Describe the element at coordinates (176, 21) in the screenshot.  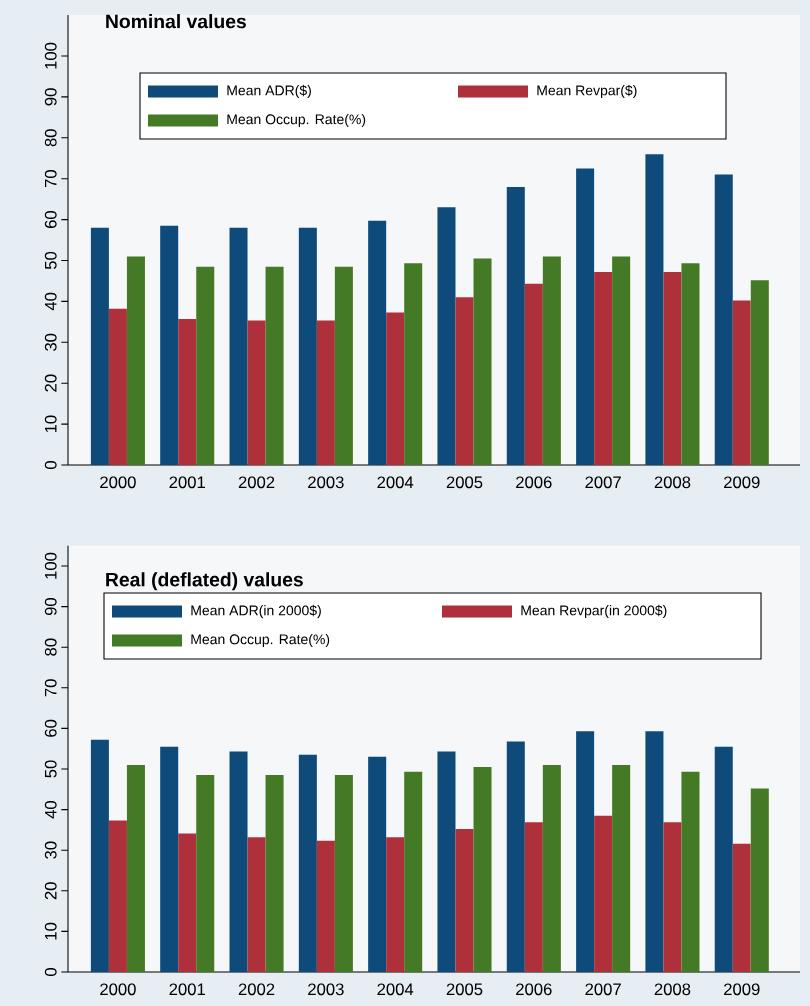
I see `chart-title: Nominal values` at that location.